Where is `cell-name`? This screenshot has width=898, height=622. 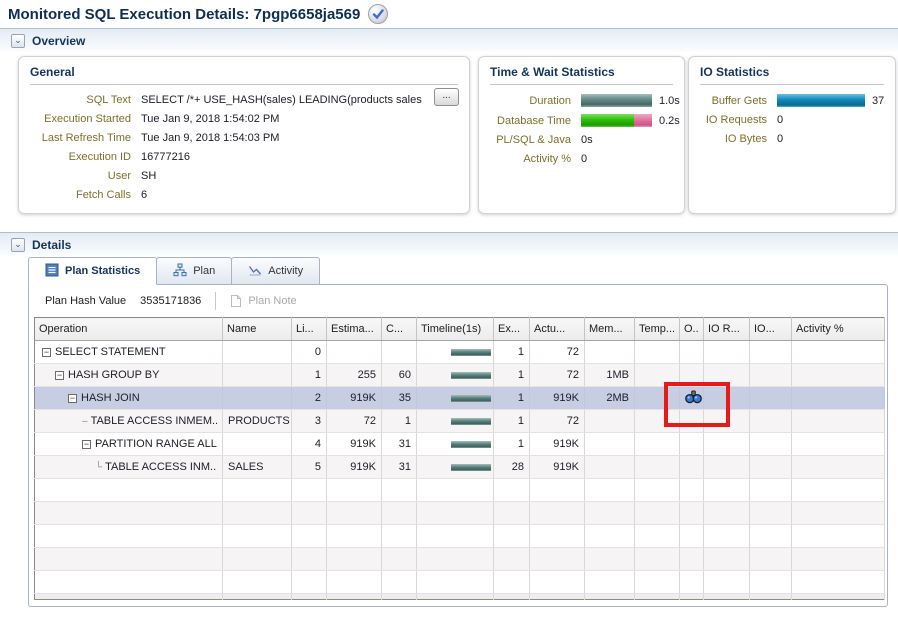
cell-name is located at coordinates (257, 352).